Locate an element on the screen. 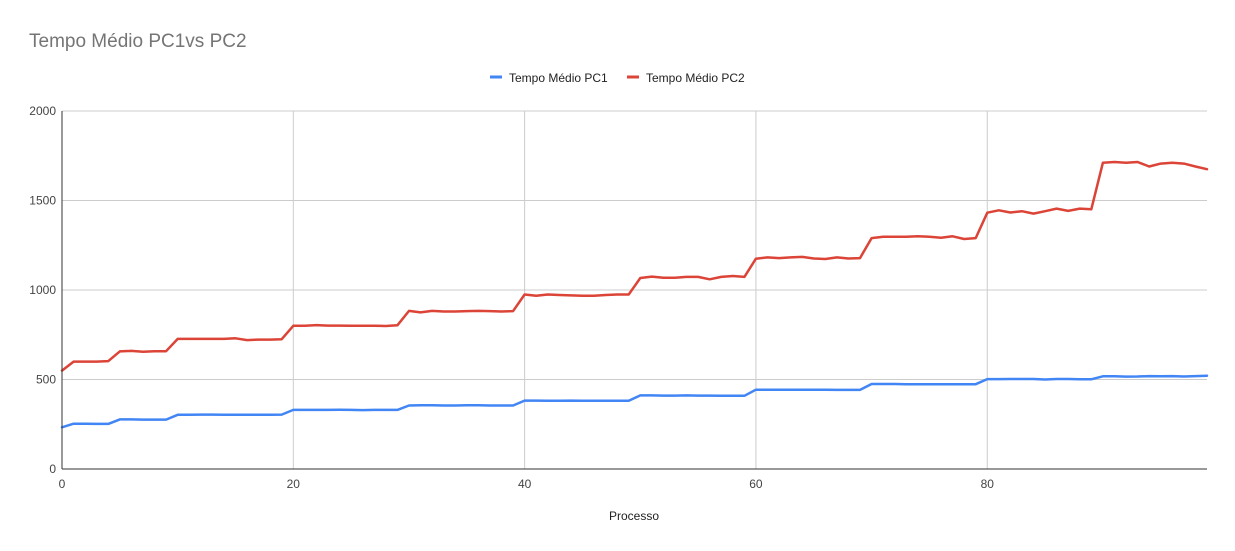  x-tick-label: 40 is located at coordinates (525, 484).